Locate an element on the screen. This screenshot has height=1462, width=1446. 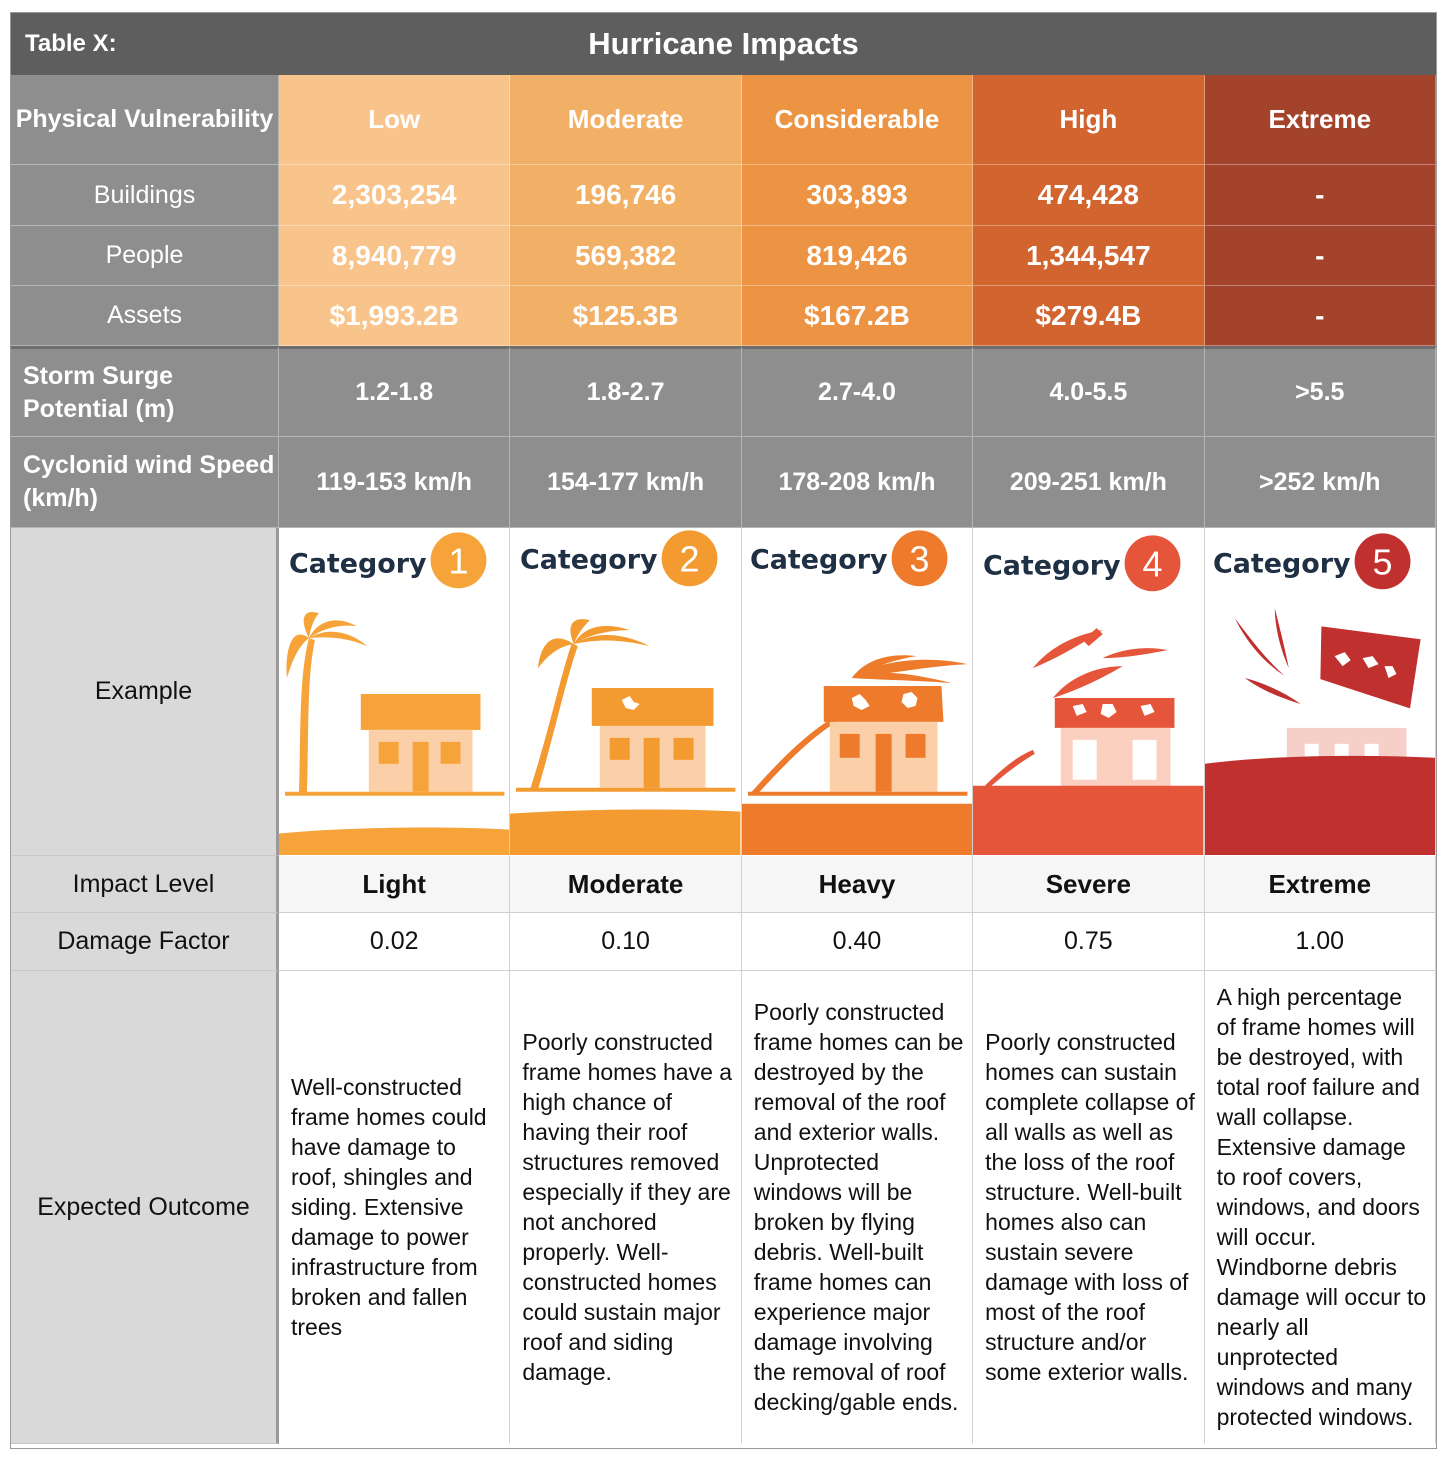
people-high: 1,344,547 is located at coordinates (1089, 256).